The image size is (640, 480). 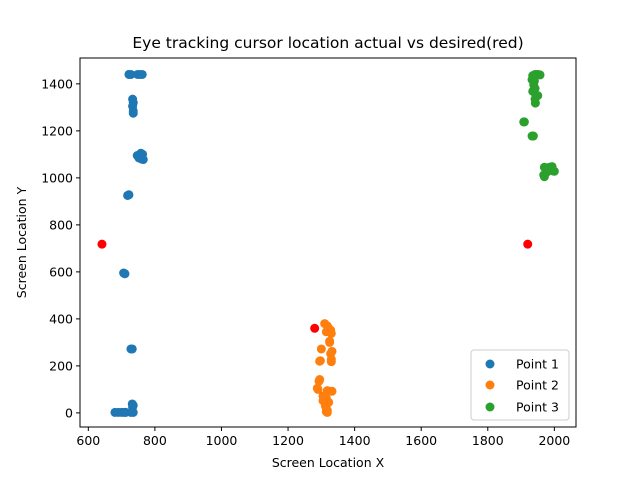 What do you see at coordinates (537, 407) in the screenshot?
I see `legend-label-point-3: Point 3` at bounding box center [537, 407].